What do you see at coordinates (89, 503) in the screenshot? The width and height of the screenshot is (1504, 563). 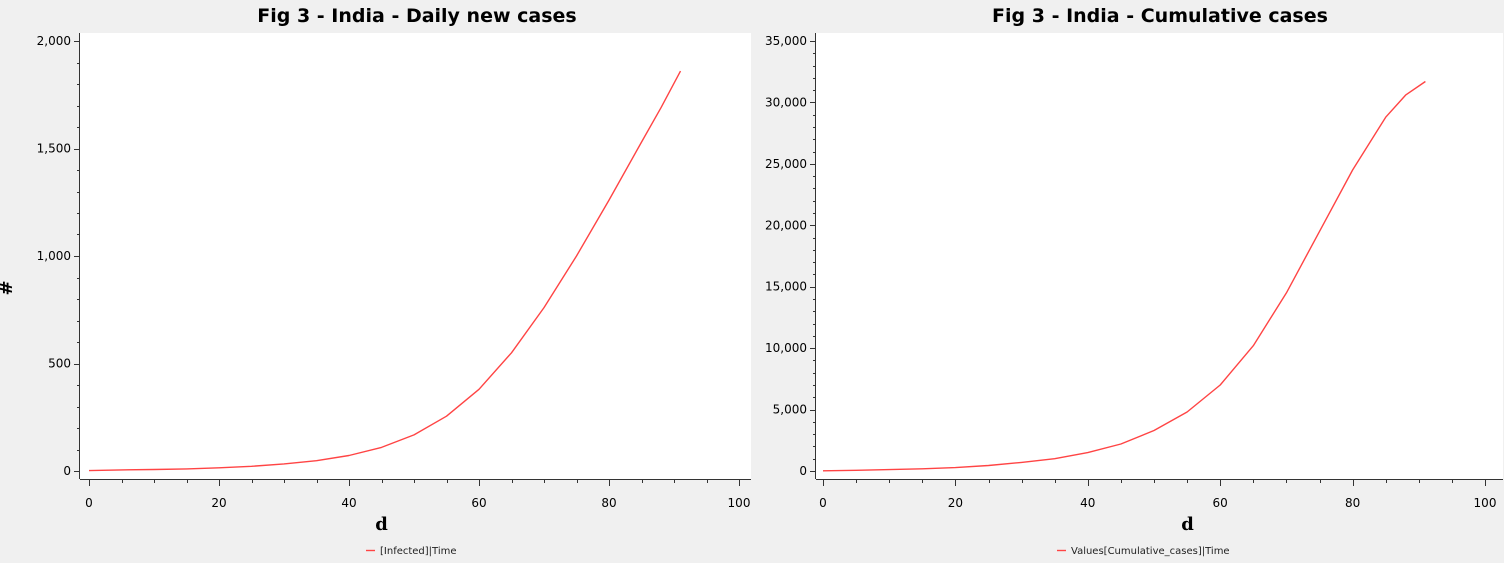 I see `daily-x-tick-label: 0` at bounding box center [89, 503].